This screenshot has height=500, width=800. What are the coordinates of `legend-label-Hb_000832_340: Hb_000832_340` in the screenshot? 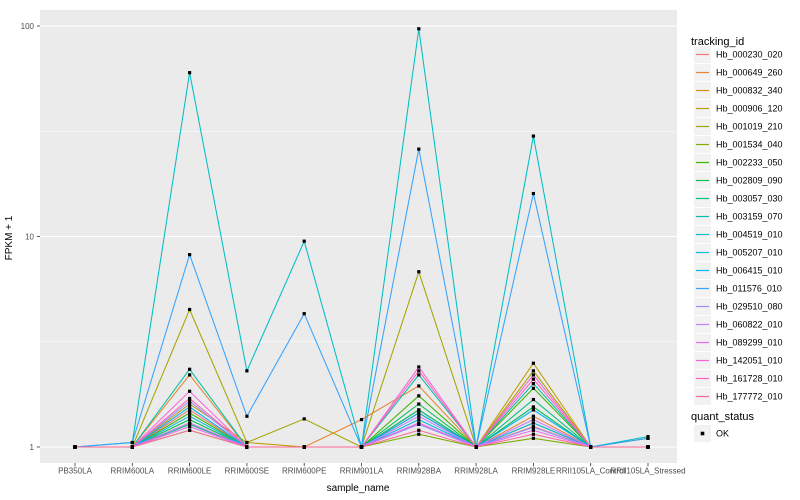 It's located at (749, 91).